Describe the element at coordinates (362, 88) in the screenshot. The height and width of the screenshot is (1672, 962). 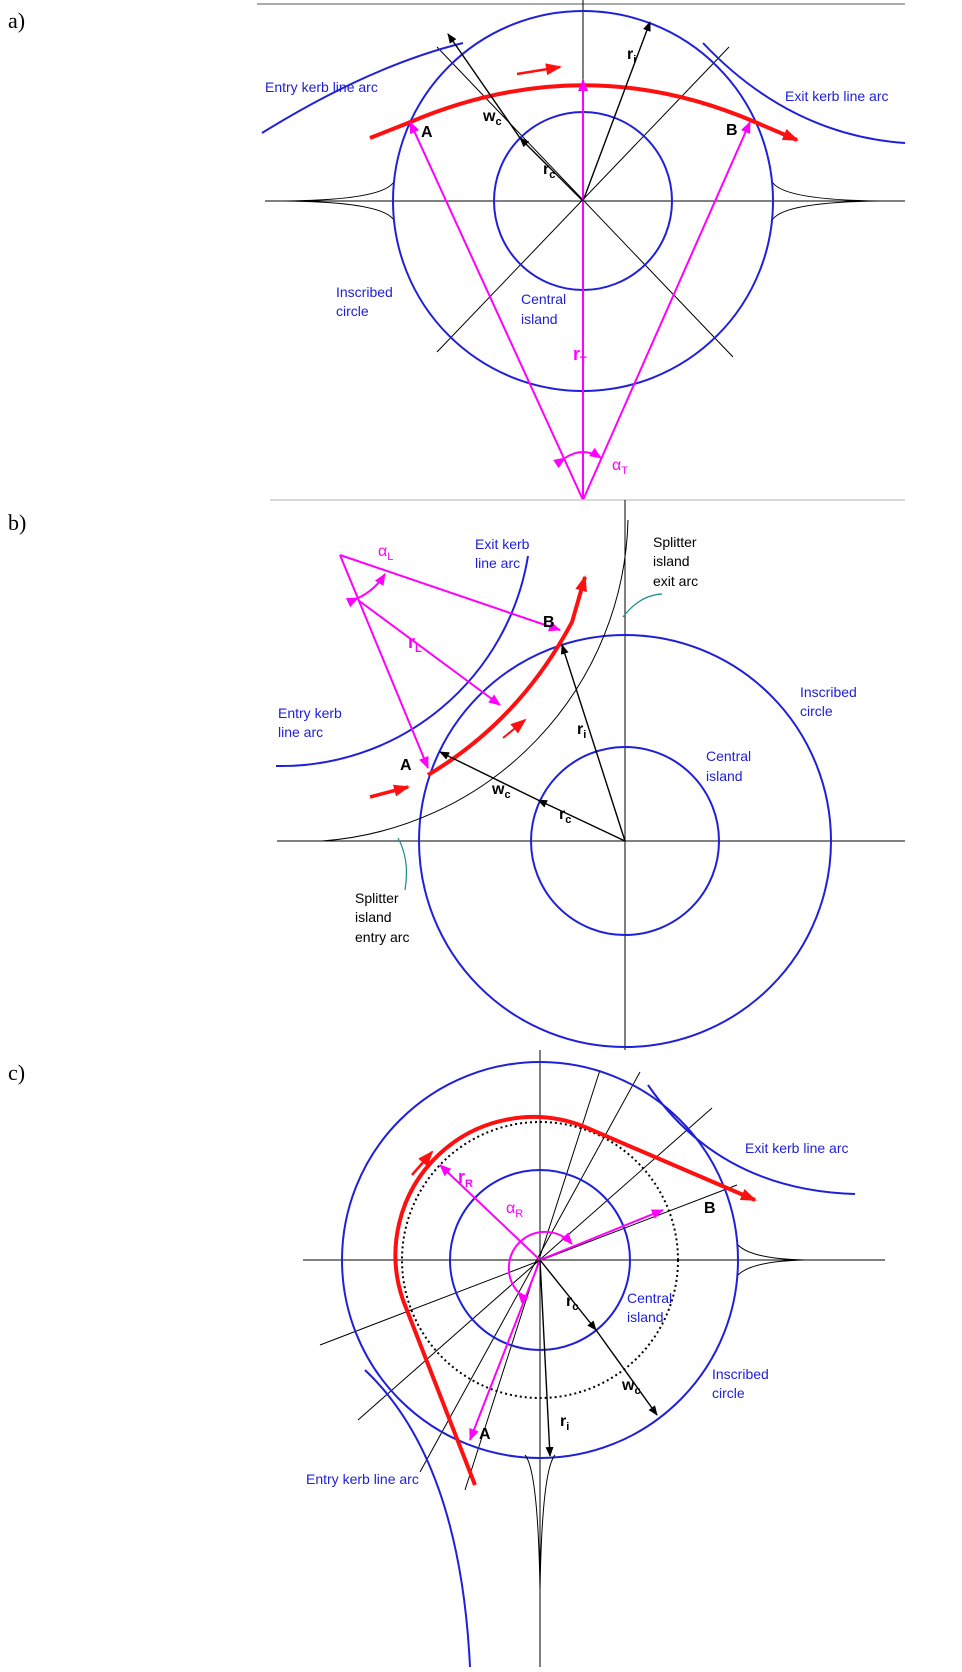
I see `entry-kerb-arc` at that location.